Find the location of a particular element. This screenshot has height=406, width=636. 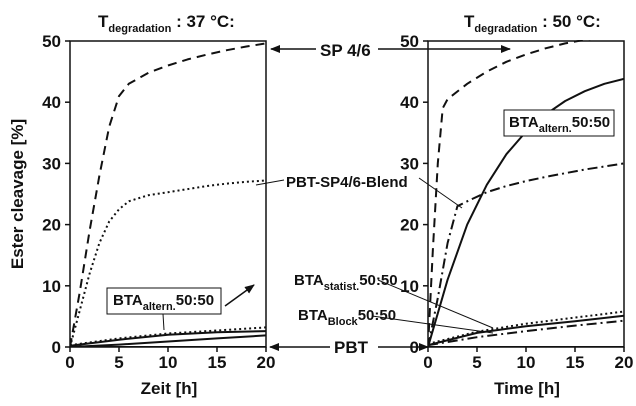

right-x-tick-label: 15 is located at coordinates (575, 362).